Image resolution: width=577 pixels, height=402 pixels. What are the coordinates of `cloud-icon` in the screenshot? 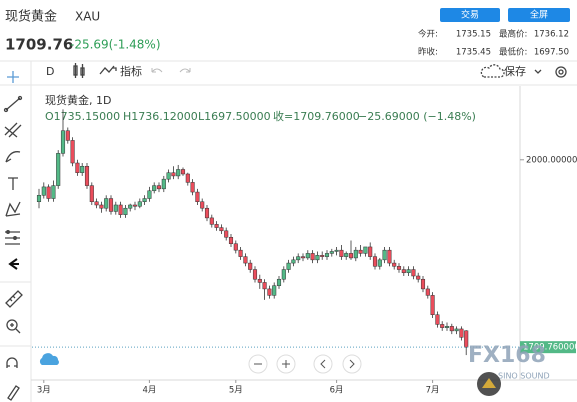 It's located at (492, 71).